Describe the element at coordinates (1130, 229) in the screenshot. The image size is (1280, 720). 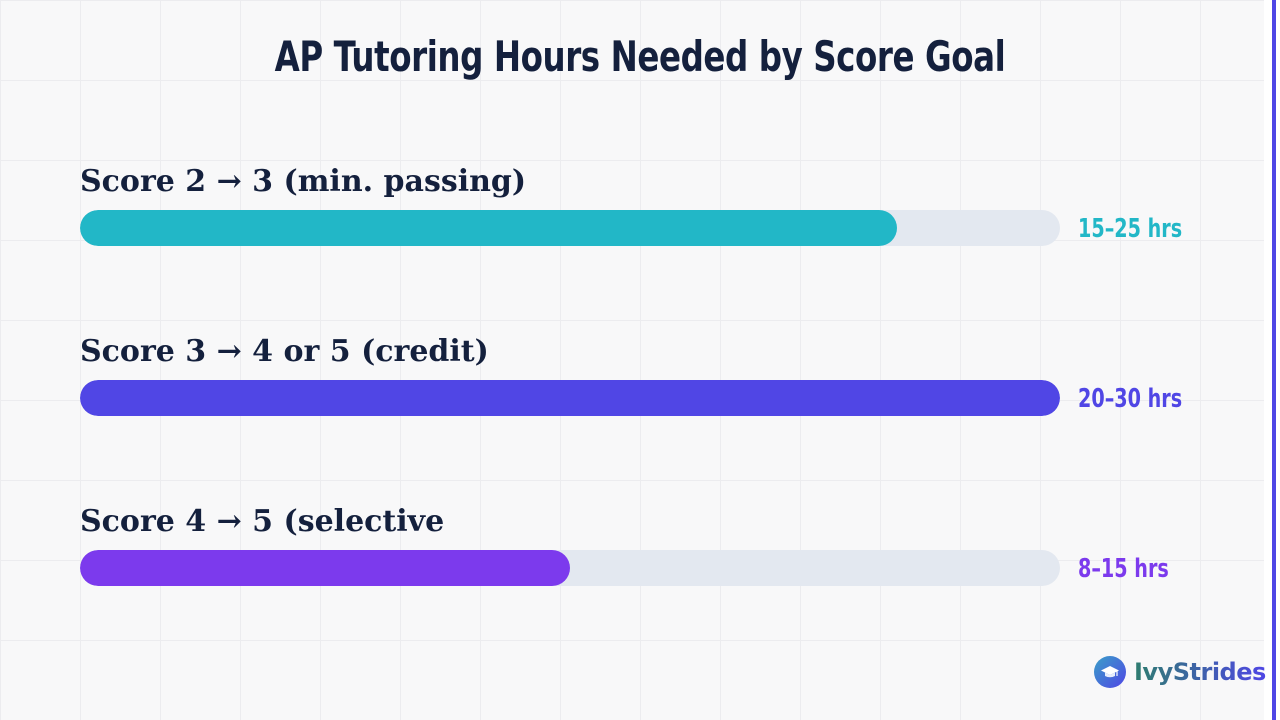
I see `bar-value-label: 15–25 hrs` at that location.